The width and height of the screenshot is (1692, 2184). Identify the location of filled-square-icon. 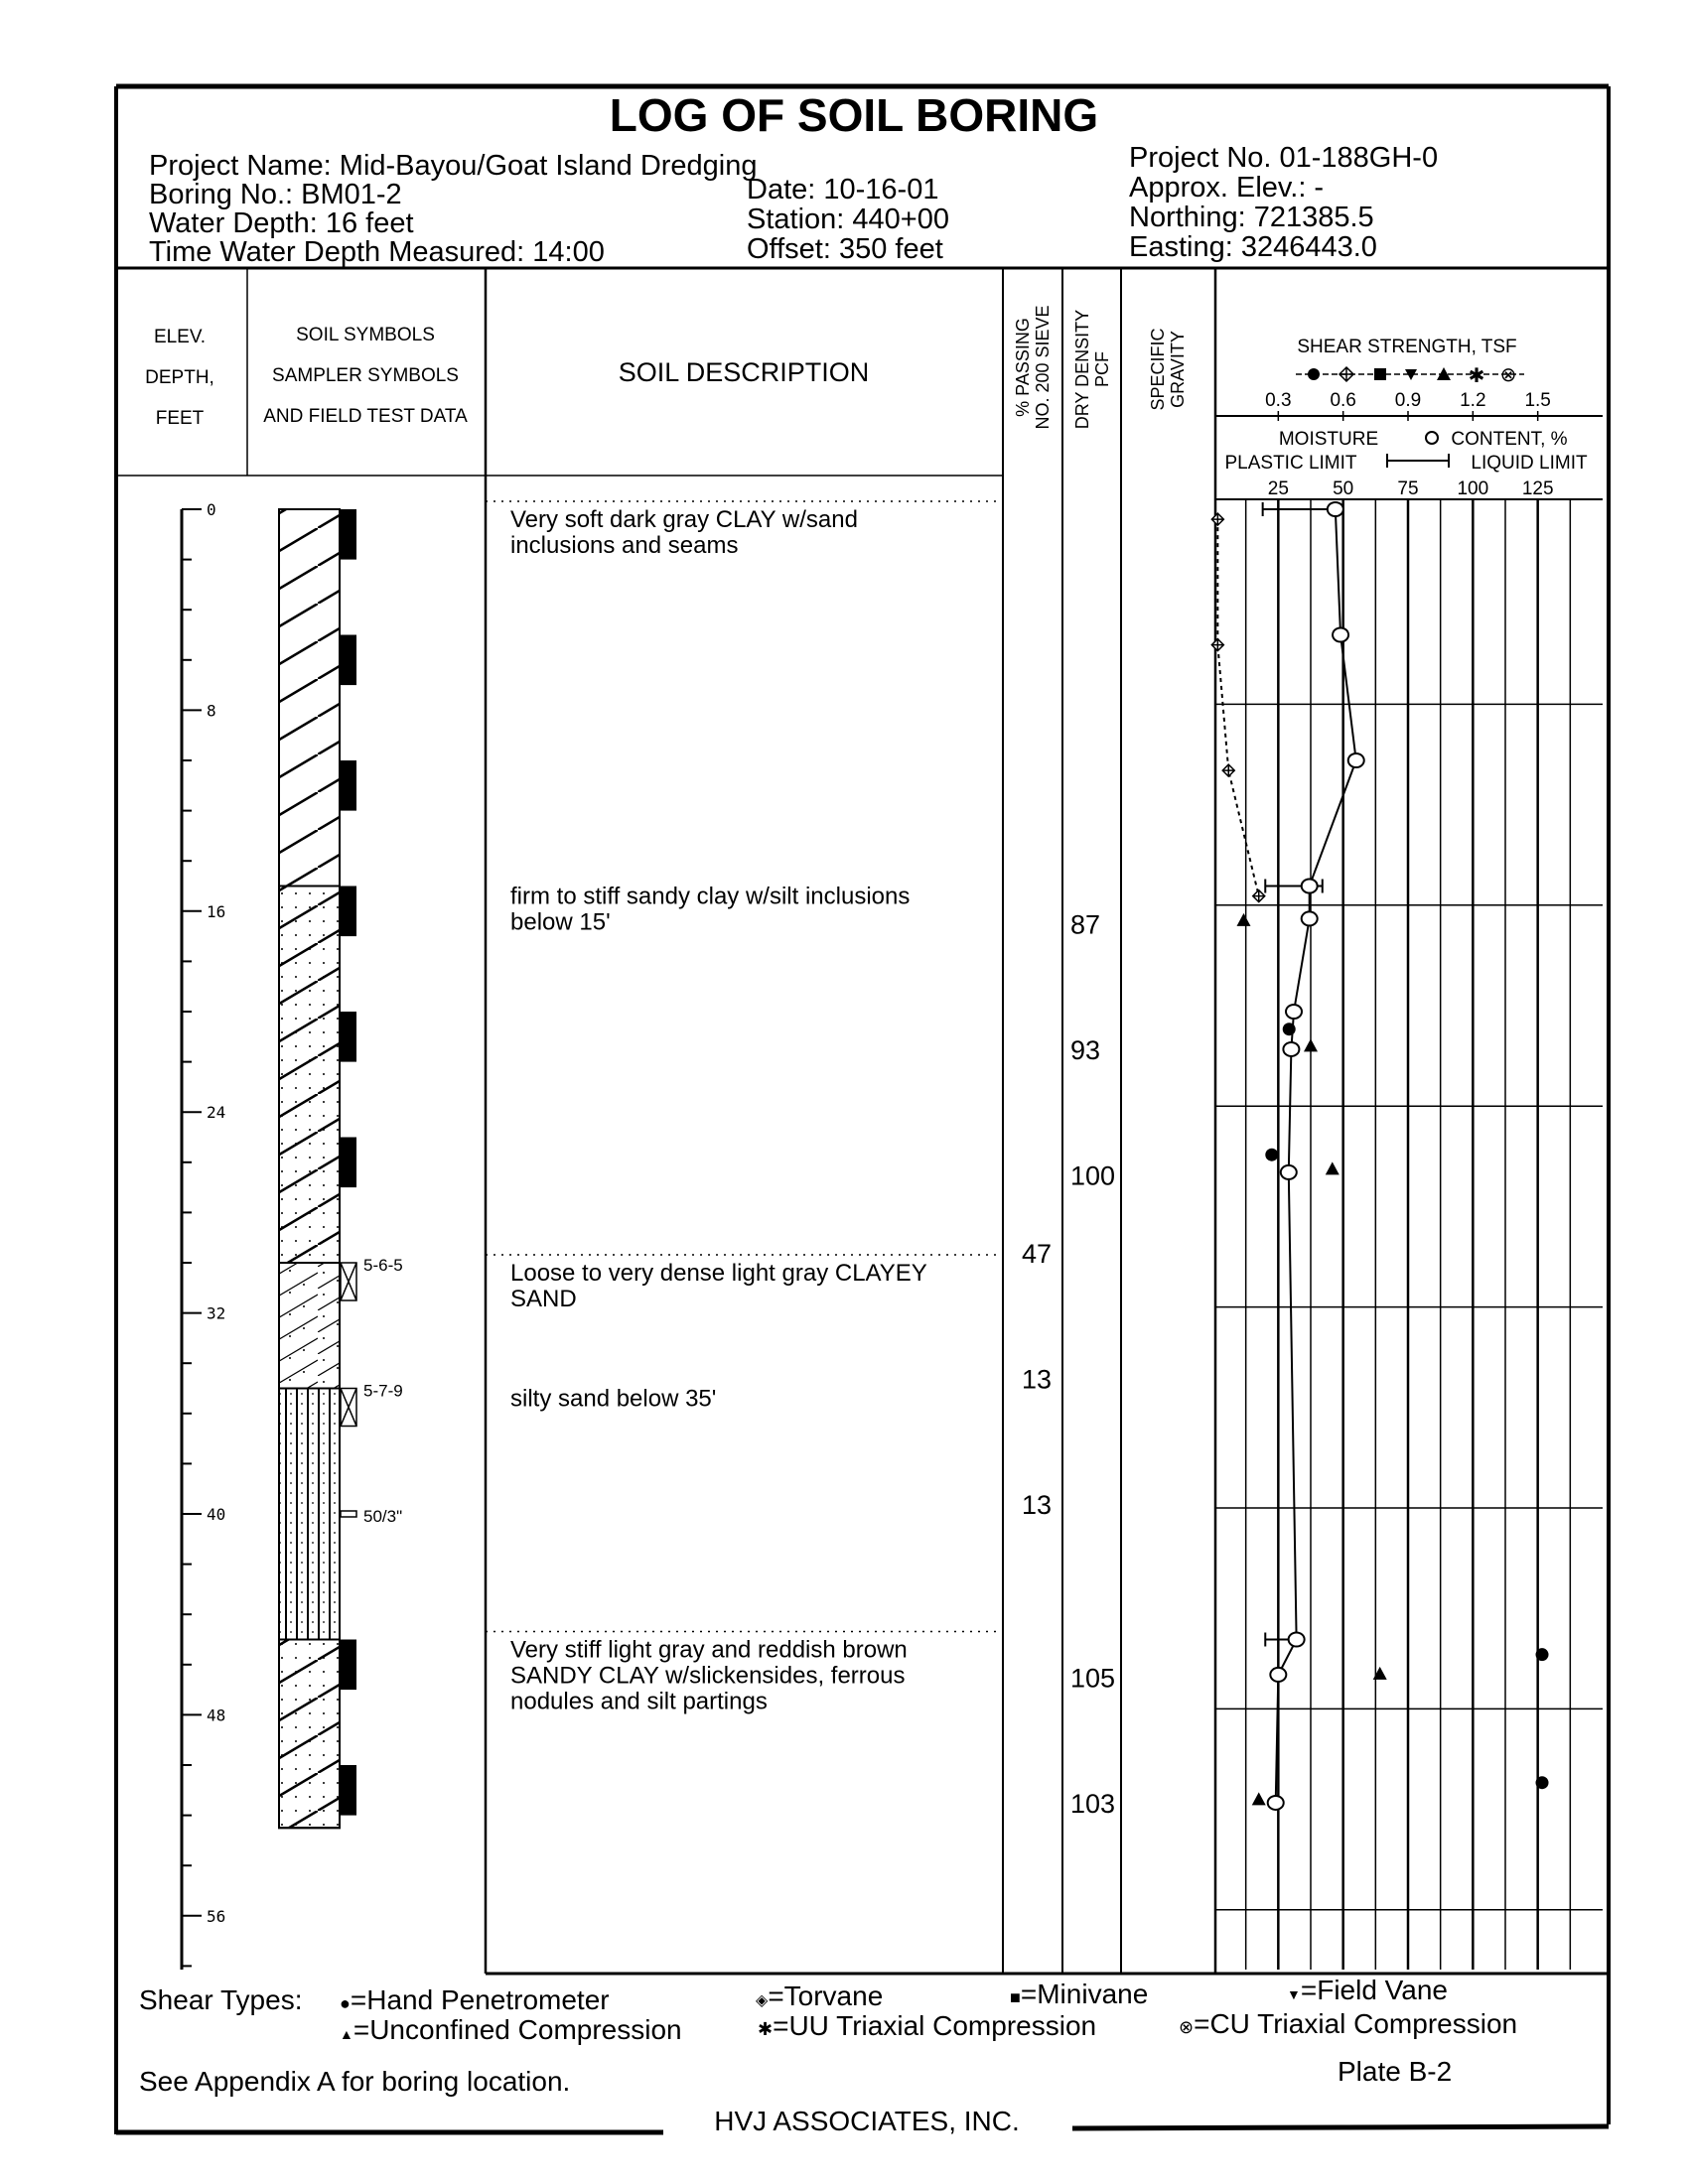
(1380, 374).